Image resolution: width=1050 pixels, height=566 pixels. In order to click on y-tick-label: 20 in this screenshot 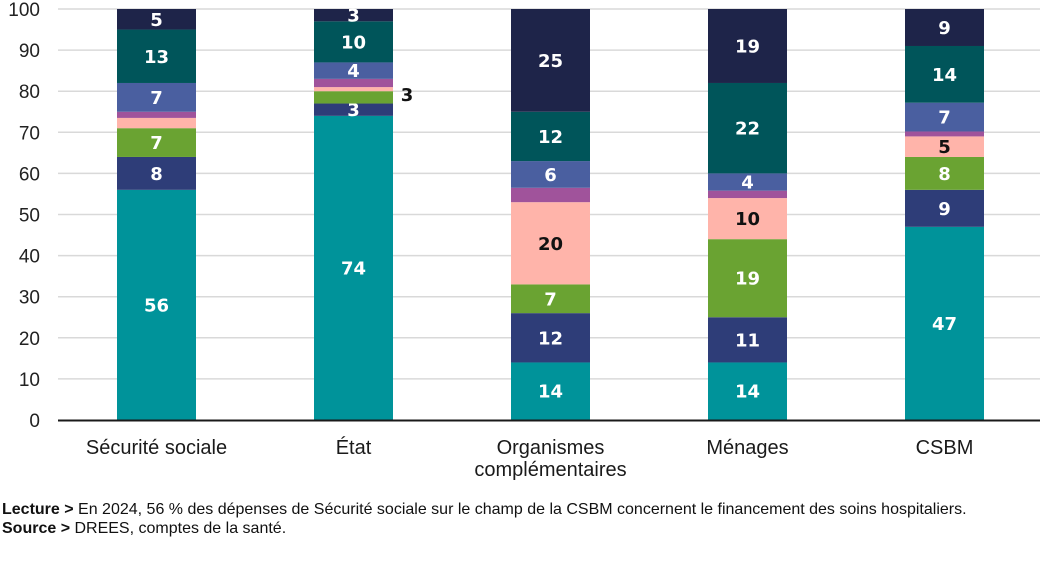, I will do `click(29, 339)`.